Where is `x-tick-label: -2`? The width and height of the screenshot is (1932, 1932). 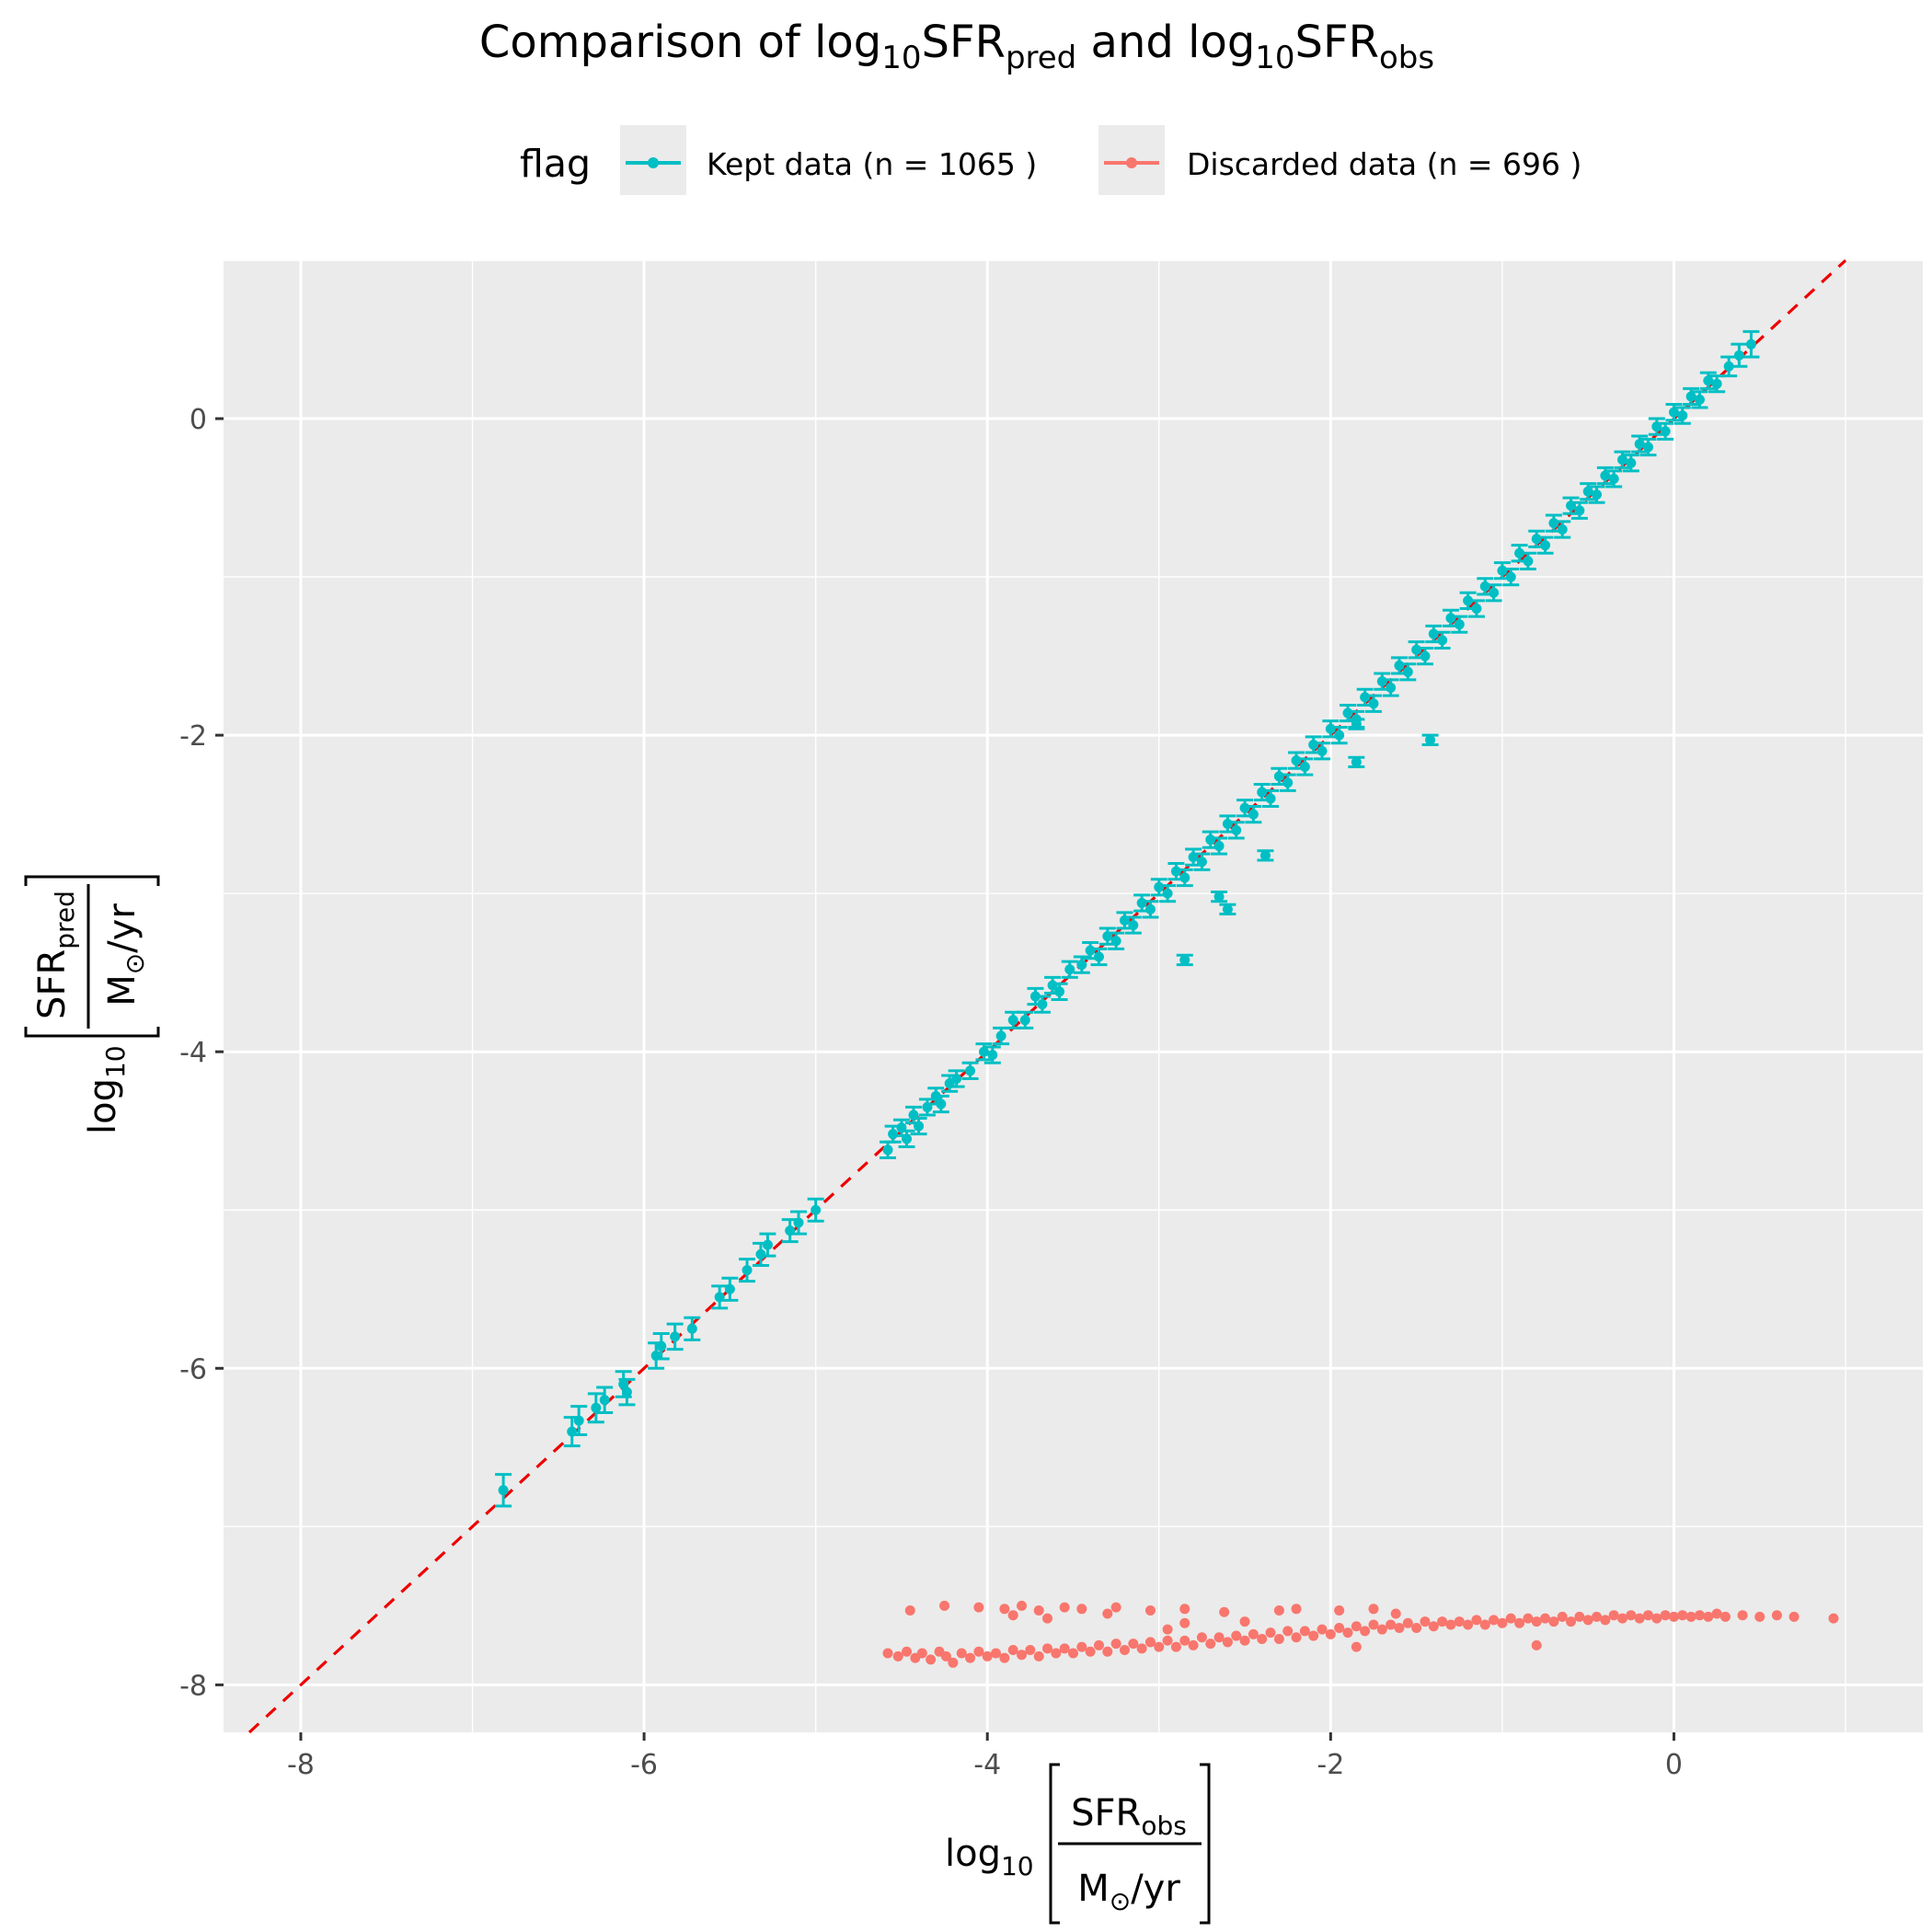
x-tick-label: -2 is located at coordinates (1330, 1765).